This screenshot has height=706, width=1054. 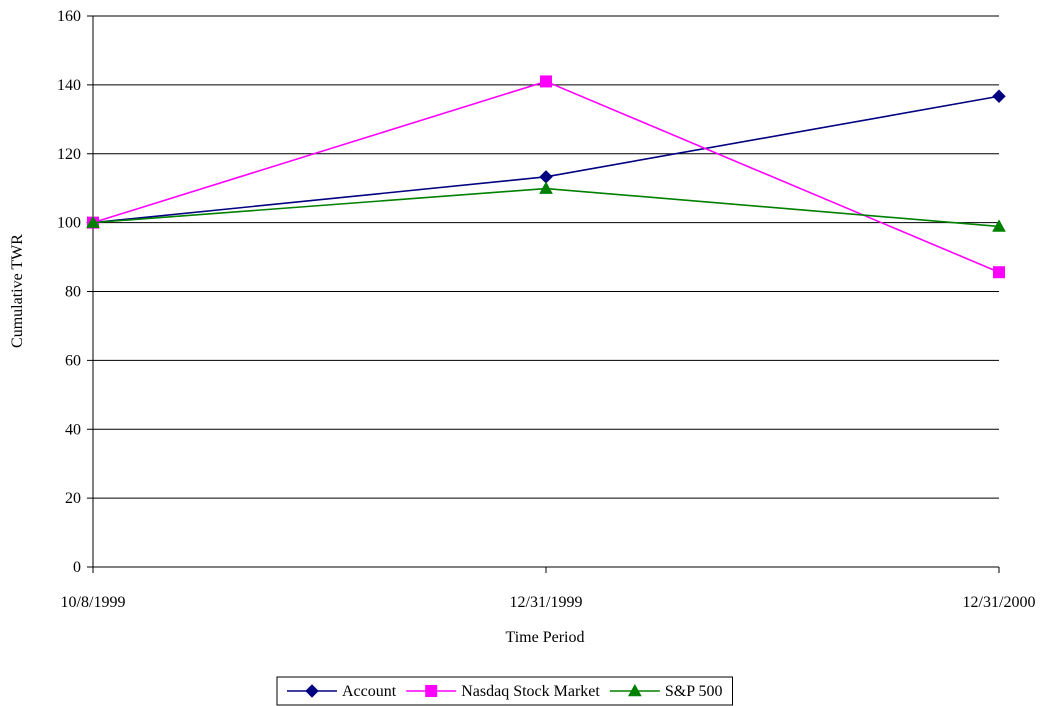 I want to click on legend-label: Nasdaq Stock Market, so click(x=530, y=691).